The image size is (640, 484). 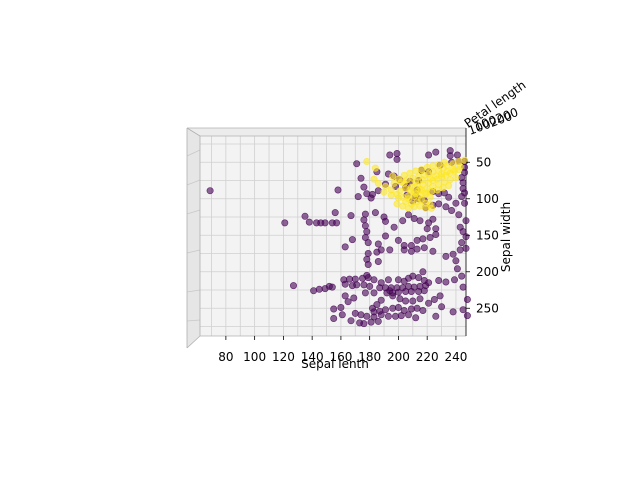 I want to click on x-tick-label: 140, so click(x=312, y=357).